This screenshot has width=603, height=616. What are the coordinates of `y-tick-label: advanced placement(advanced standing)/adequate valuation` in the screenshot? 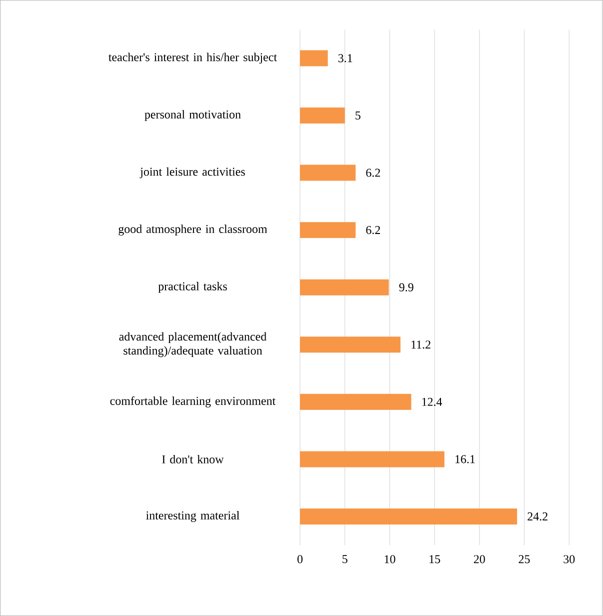 It's located at (193, 345).